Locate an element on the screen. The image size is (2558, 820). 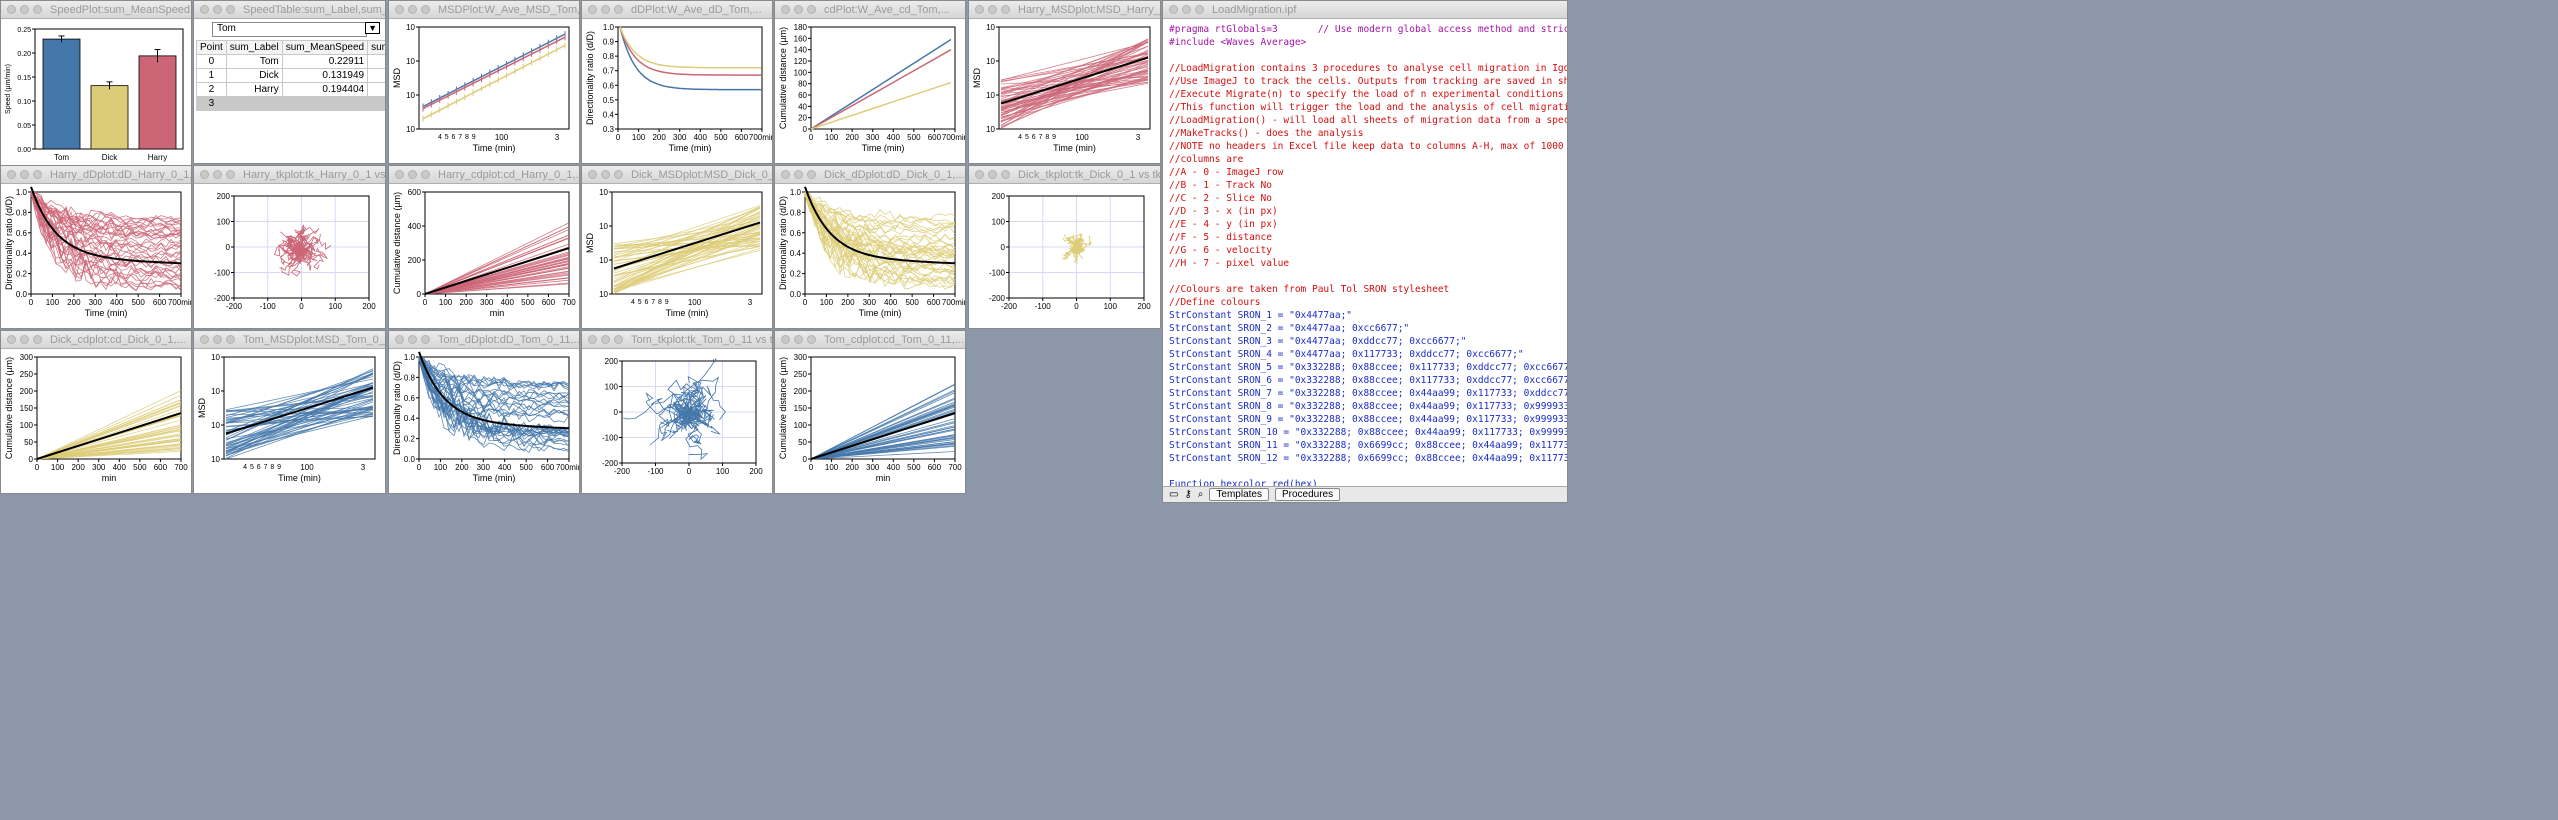
table-cell: 0.22911 is located at coordinates (325, 61).